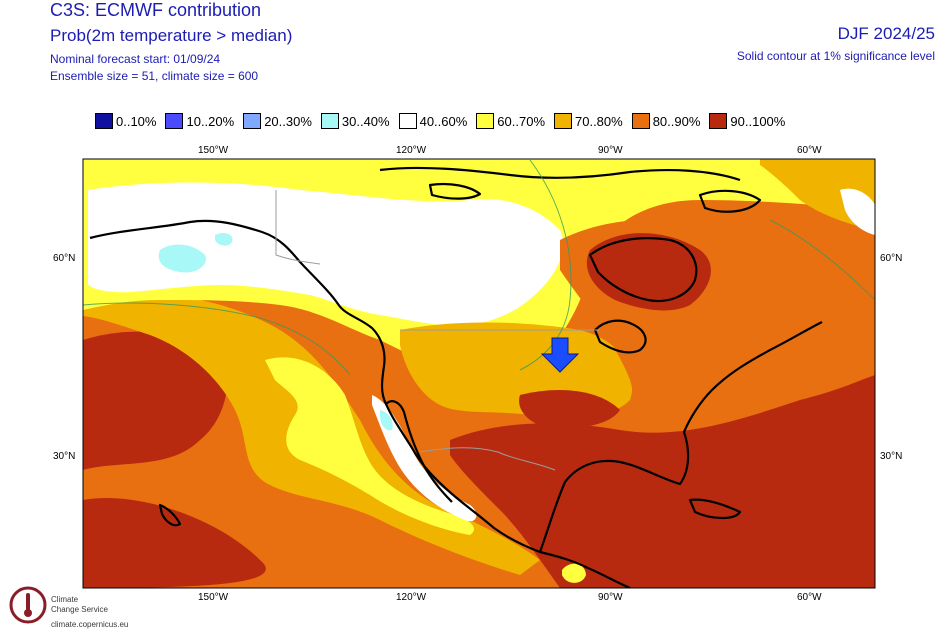 The height and width of the screenshot is (634, 945). Describe the element at coordinates (174, 543) in the screenshot. I see `pacific-south-90-100-region` at that location.